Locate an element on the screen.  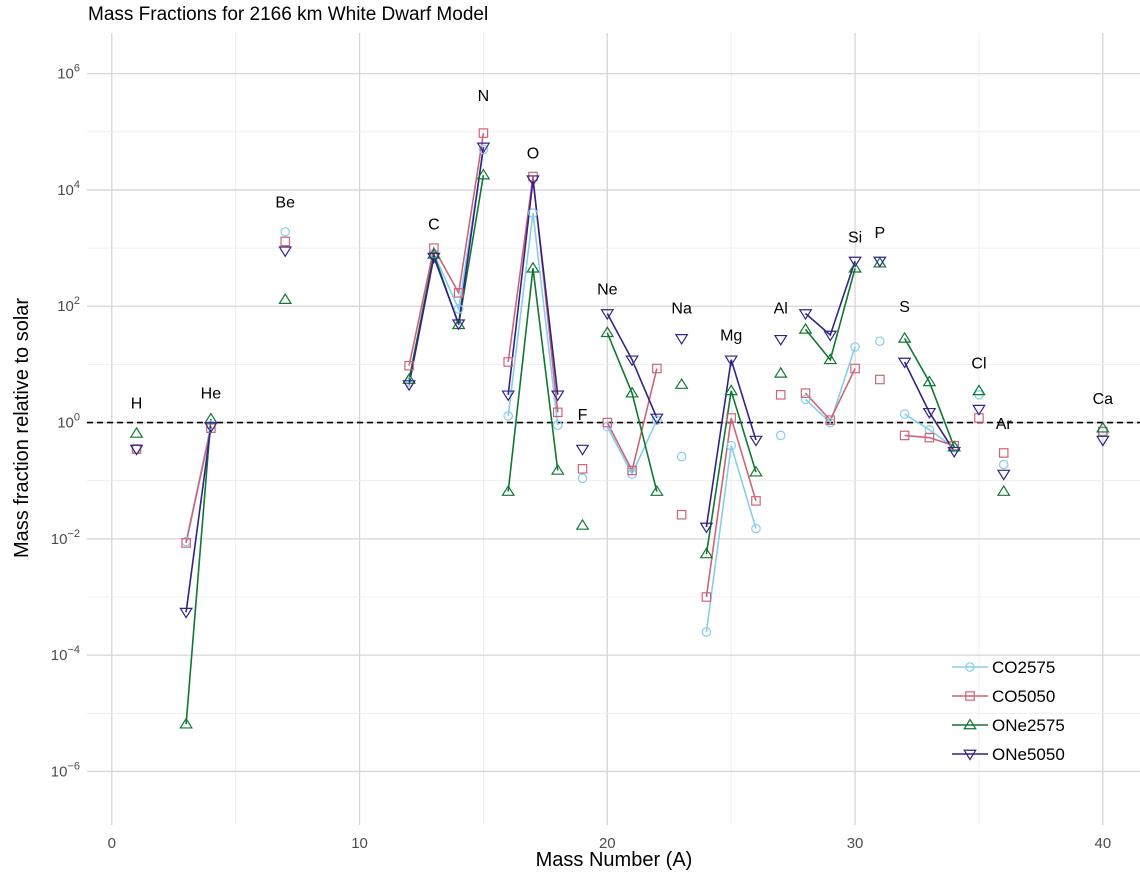
element-label: P is located at coordinates (880, 233).